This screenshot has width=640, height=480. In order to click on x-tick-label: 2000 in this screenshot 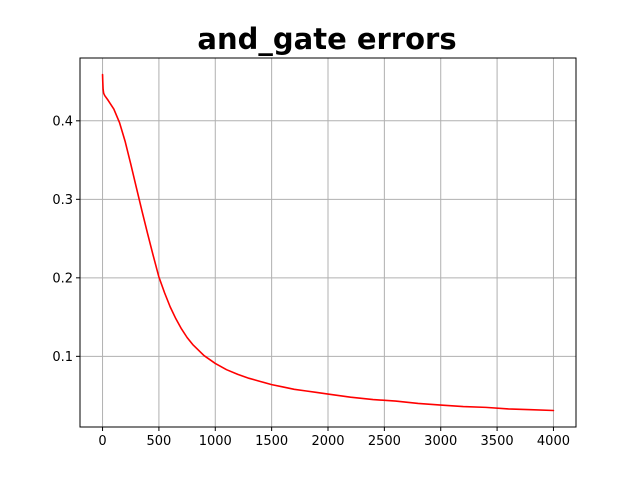, I will do `click(327, 441)`.